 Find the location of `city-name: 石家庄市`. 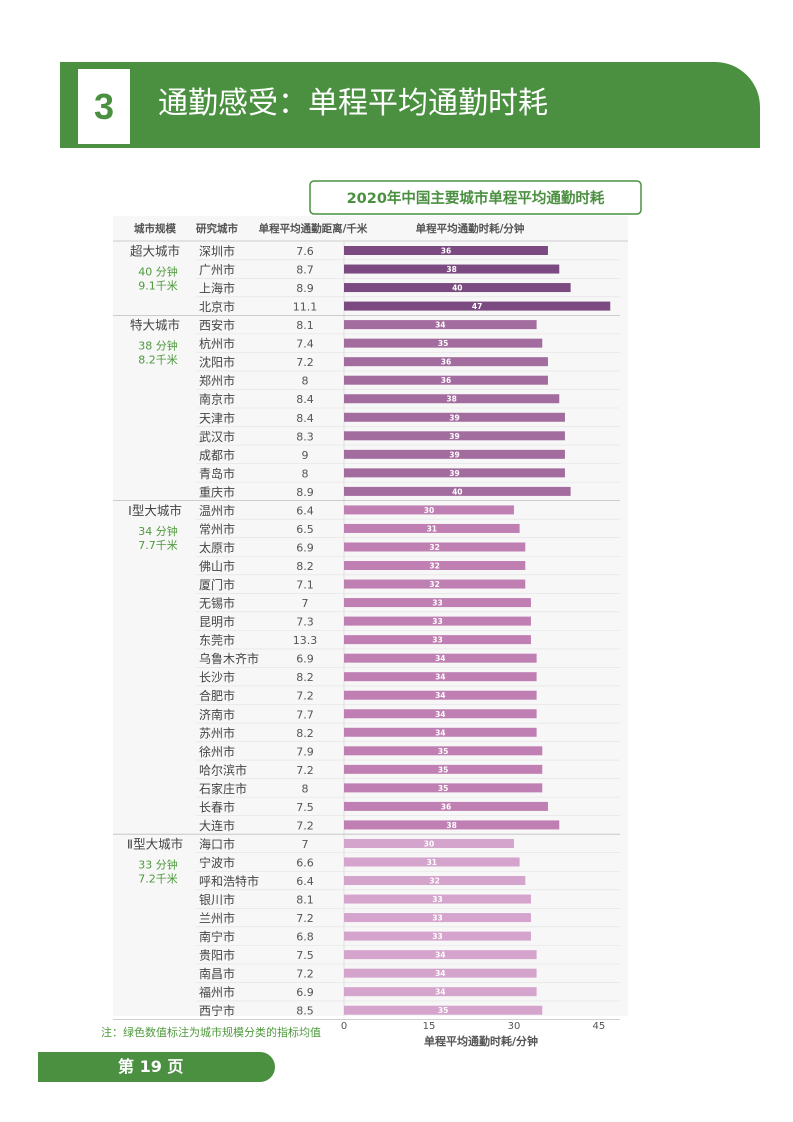

city-name: 石家庄市 is located at coordinates (223, 788).